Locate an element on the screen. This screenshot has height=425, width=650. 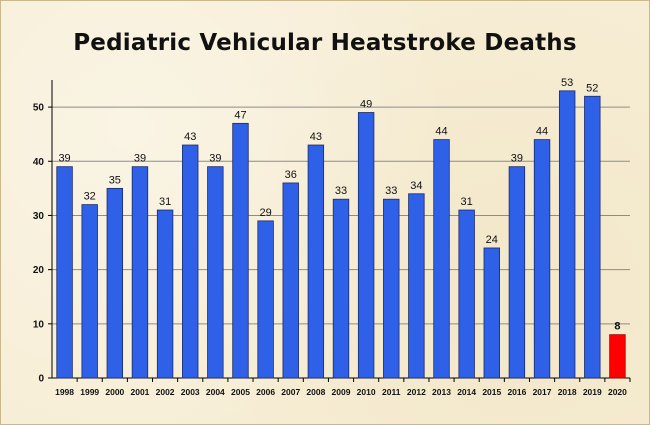
bar-2015 is located at coordinates (491, 313).